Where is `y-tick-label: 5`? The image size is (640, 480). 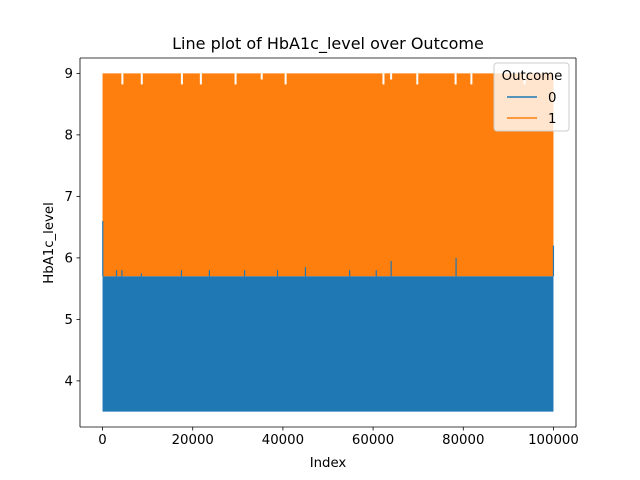
y-tick-label: 5 is located at coordinates (69, 320).